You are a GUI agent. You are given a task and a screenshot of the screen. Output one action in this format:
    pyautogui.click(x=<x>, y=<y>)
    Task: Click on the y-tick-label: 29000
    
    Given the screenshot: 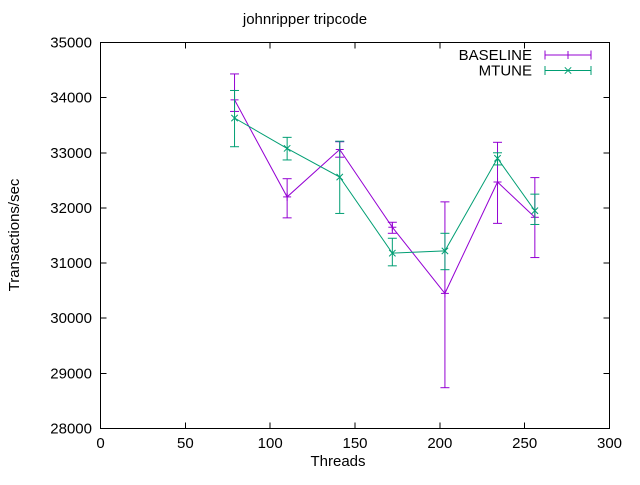 What is the action you would take?
    pyautogui.click(x=71, y=373)
    